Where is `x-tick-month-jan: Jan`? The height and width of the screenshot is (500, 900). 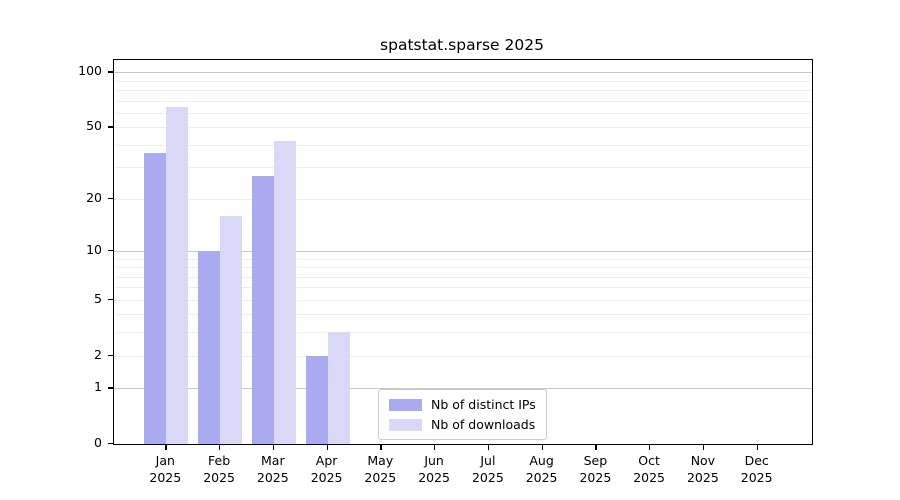 x-tick-month-jan: Jan is located at coordinates (165, 460).